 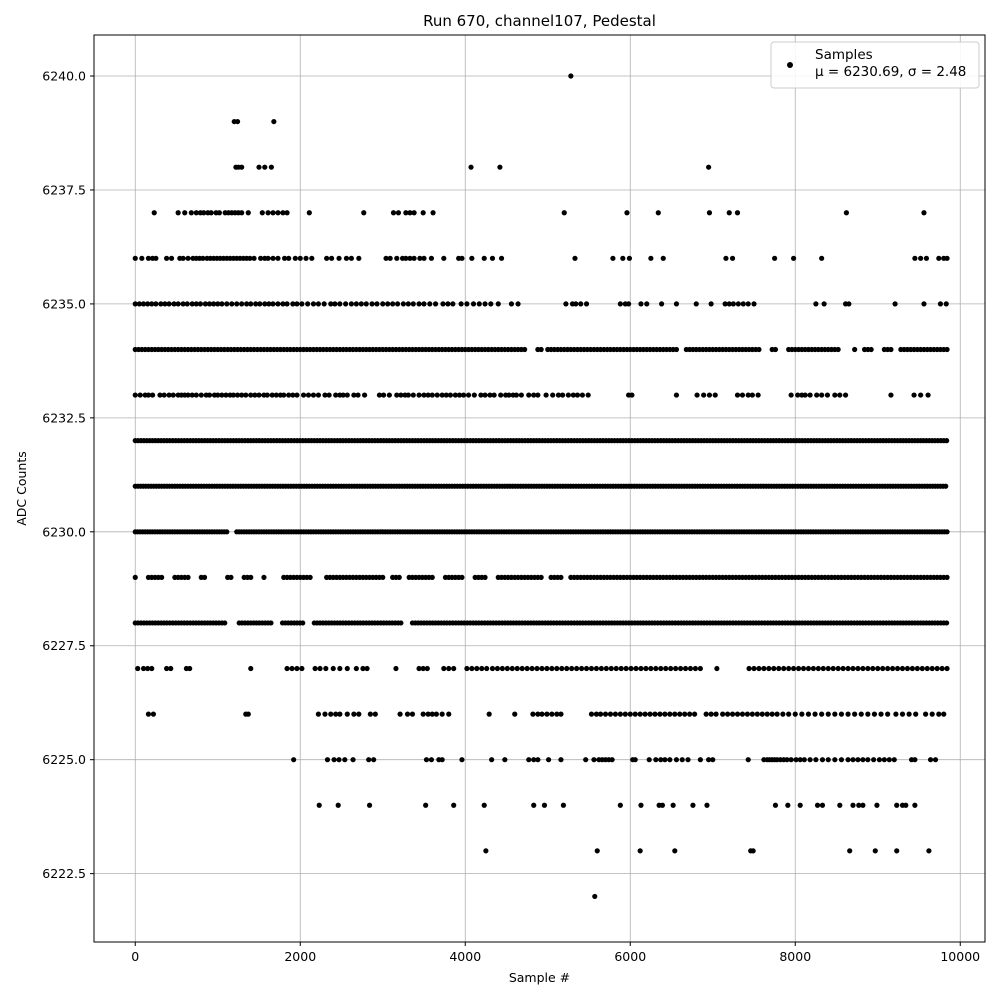 I want to click on y-tick-label: 6222.5, so click(x=64, y=873).